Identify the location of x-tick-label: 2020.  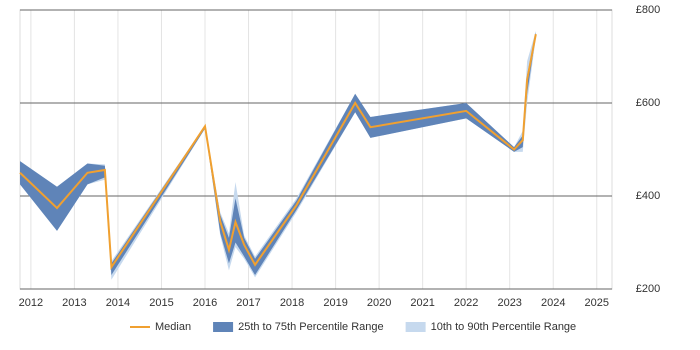
(379, 303).